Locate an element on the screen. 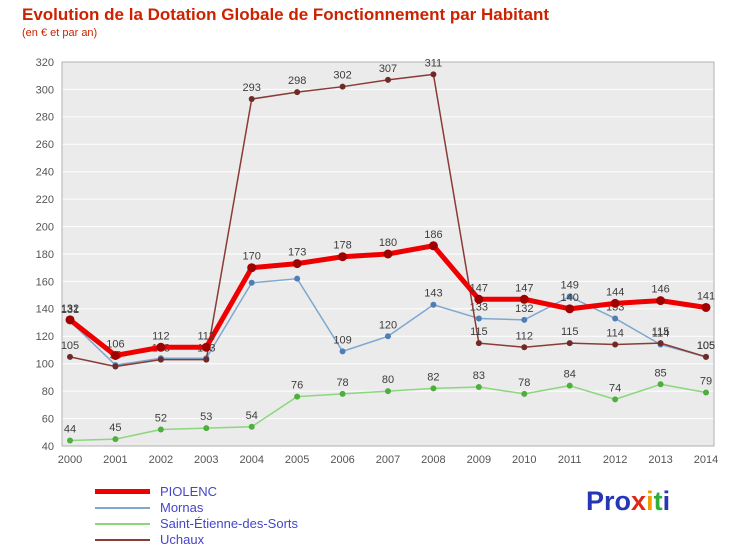  data-label: 141 is located at coordinates (706, 296).